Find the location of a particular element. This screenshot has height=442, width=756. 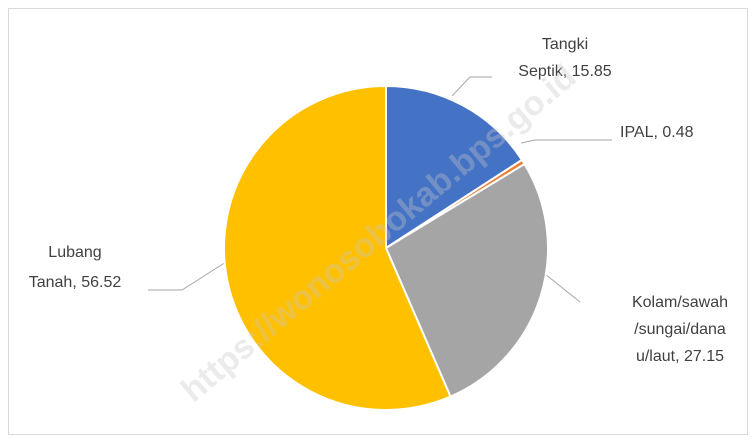

data-label: Lubang is located at coordinates (74, 252).